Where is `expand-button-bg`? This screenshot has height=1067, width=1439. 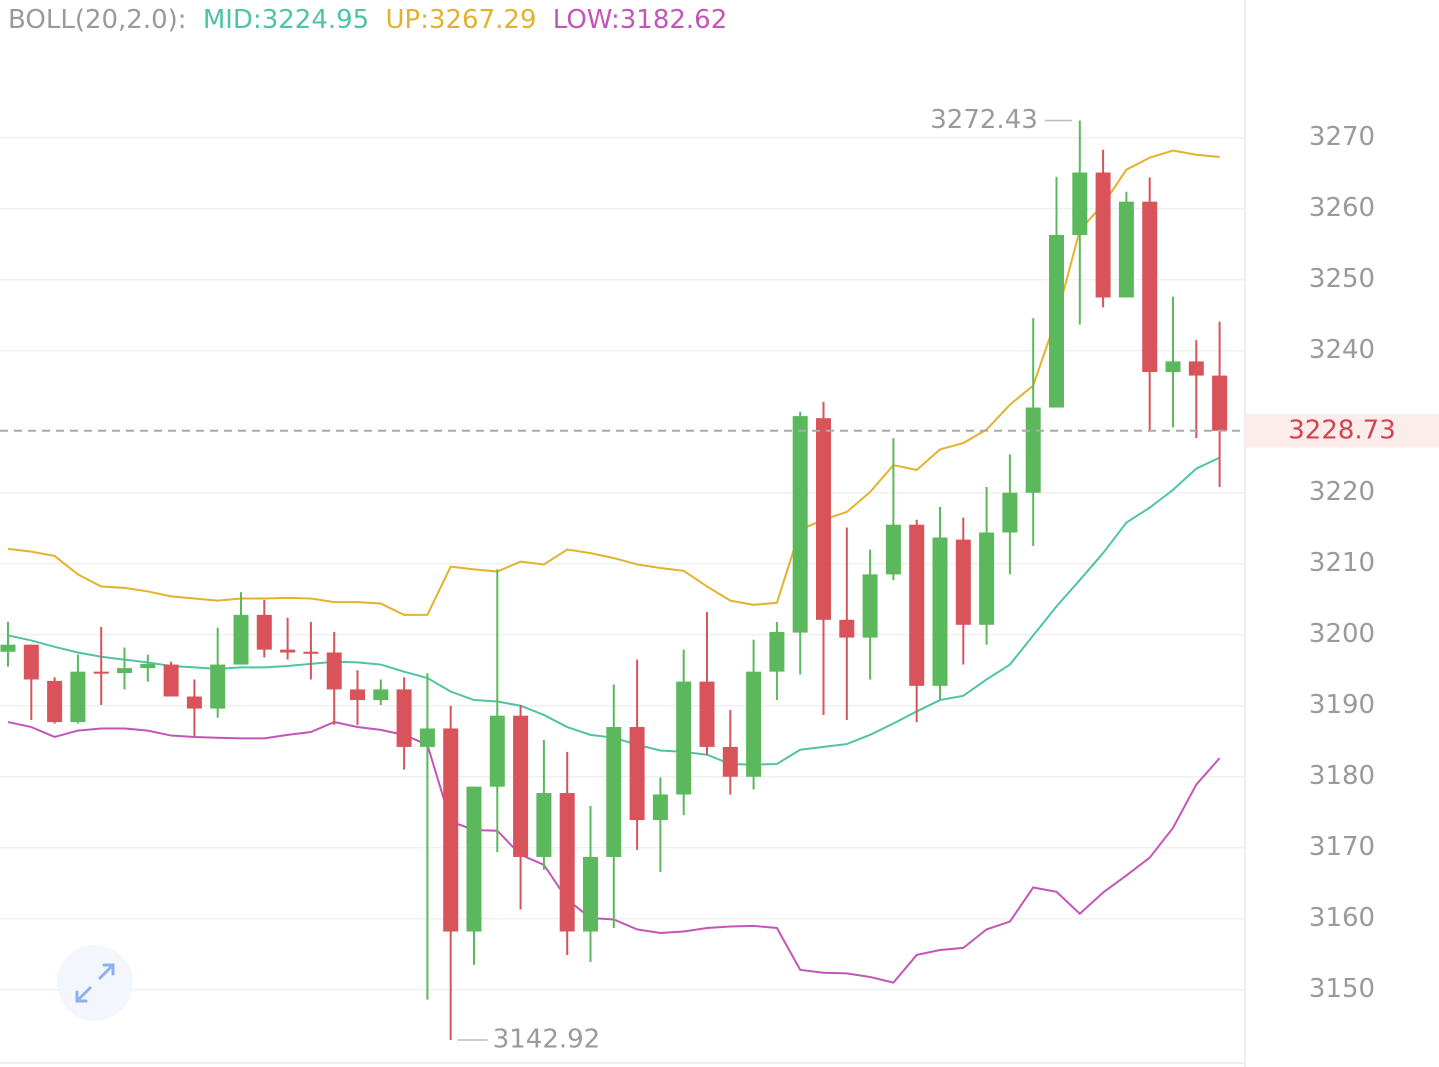 expand-button-bg is located at coordinates (95, 983).